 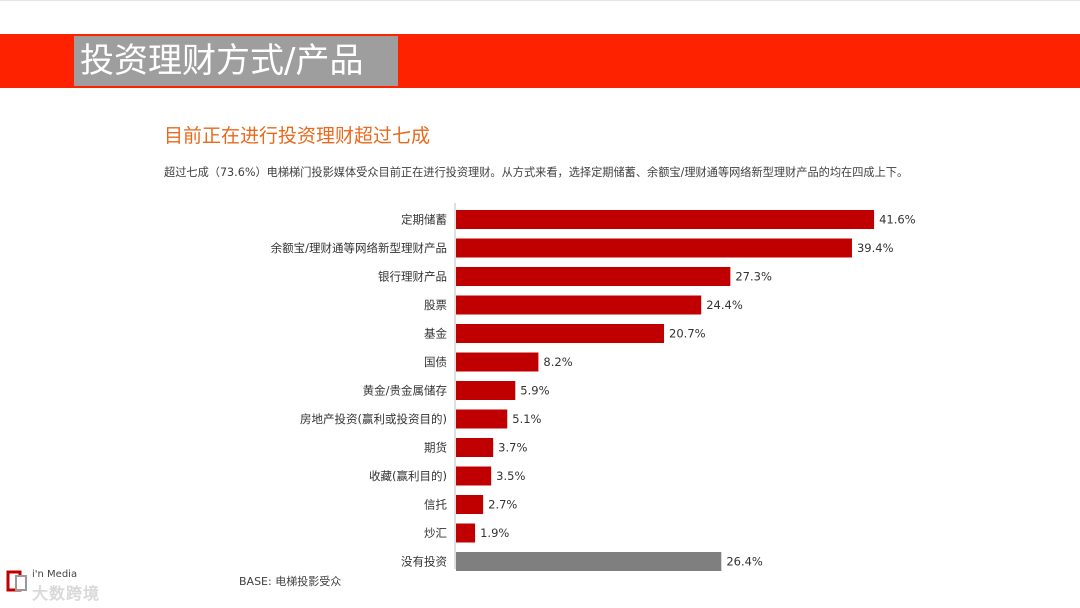 I want to click on value-label: 5.1%, so click(x=526, y=419).